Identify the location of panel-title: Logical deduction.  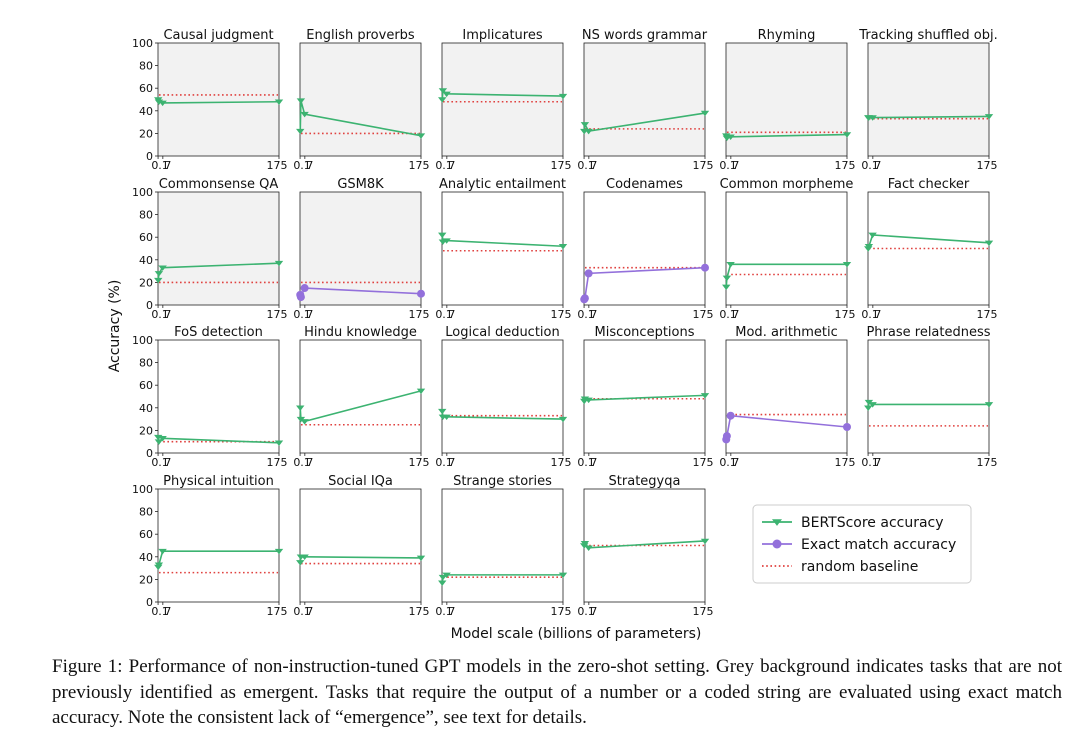
(502, 332).